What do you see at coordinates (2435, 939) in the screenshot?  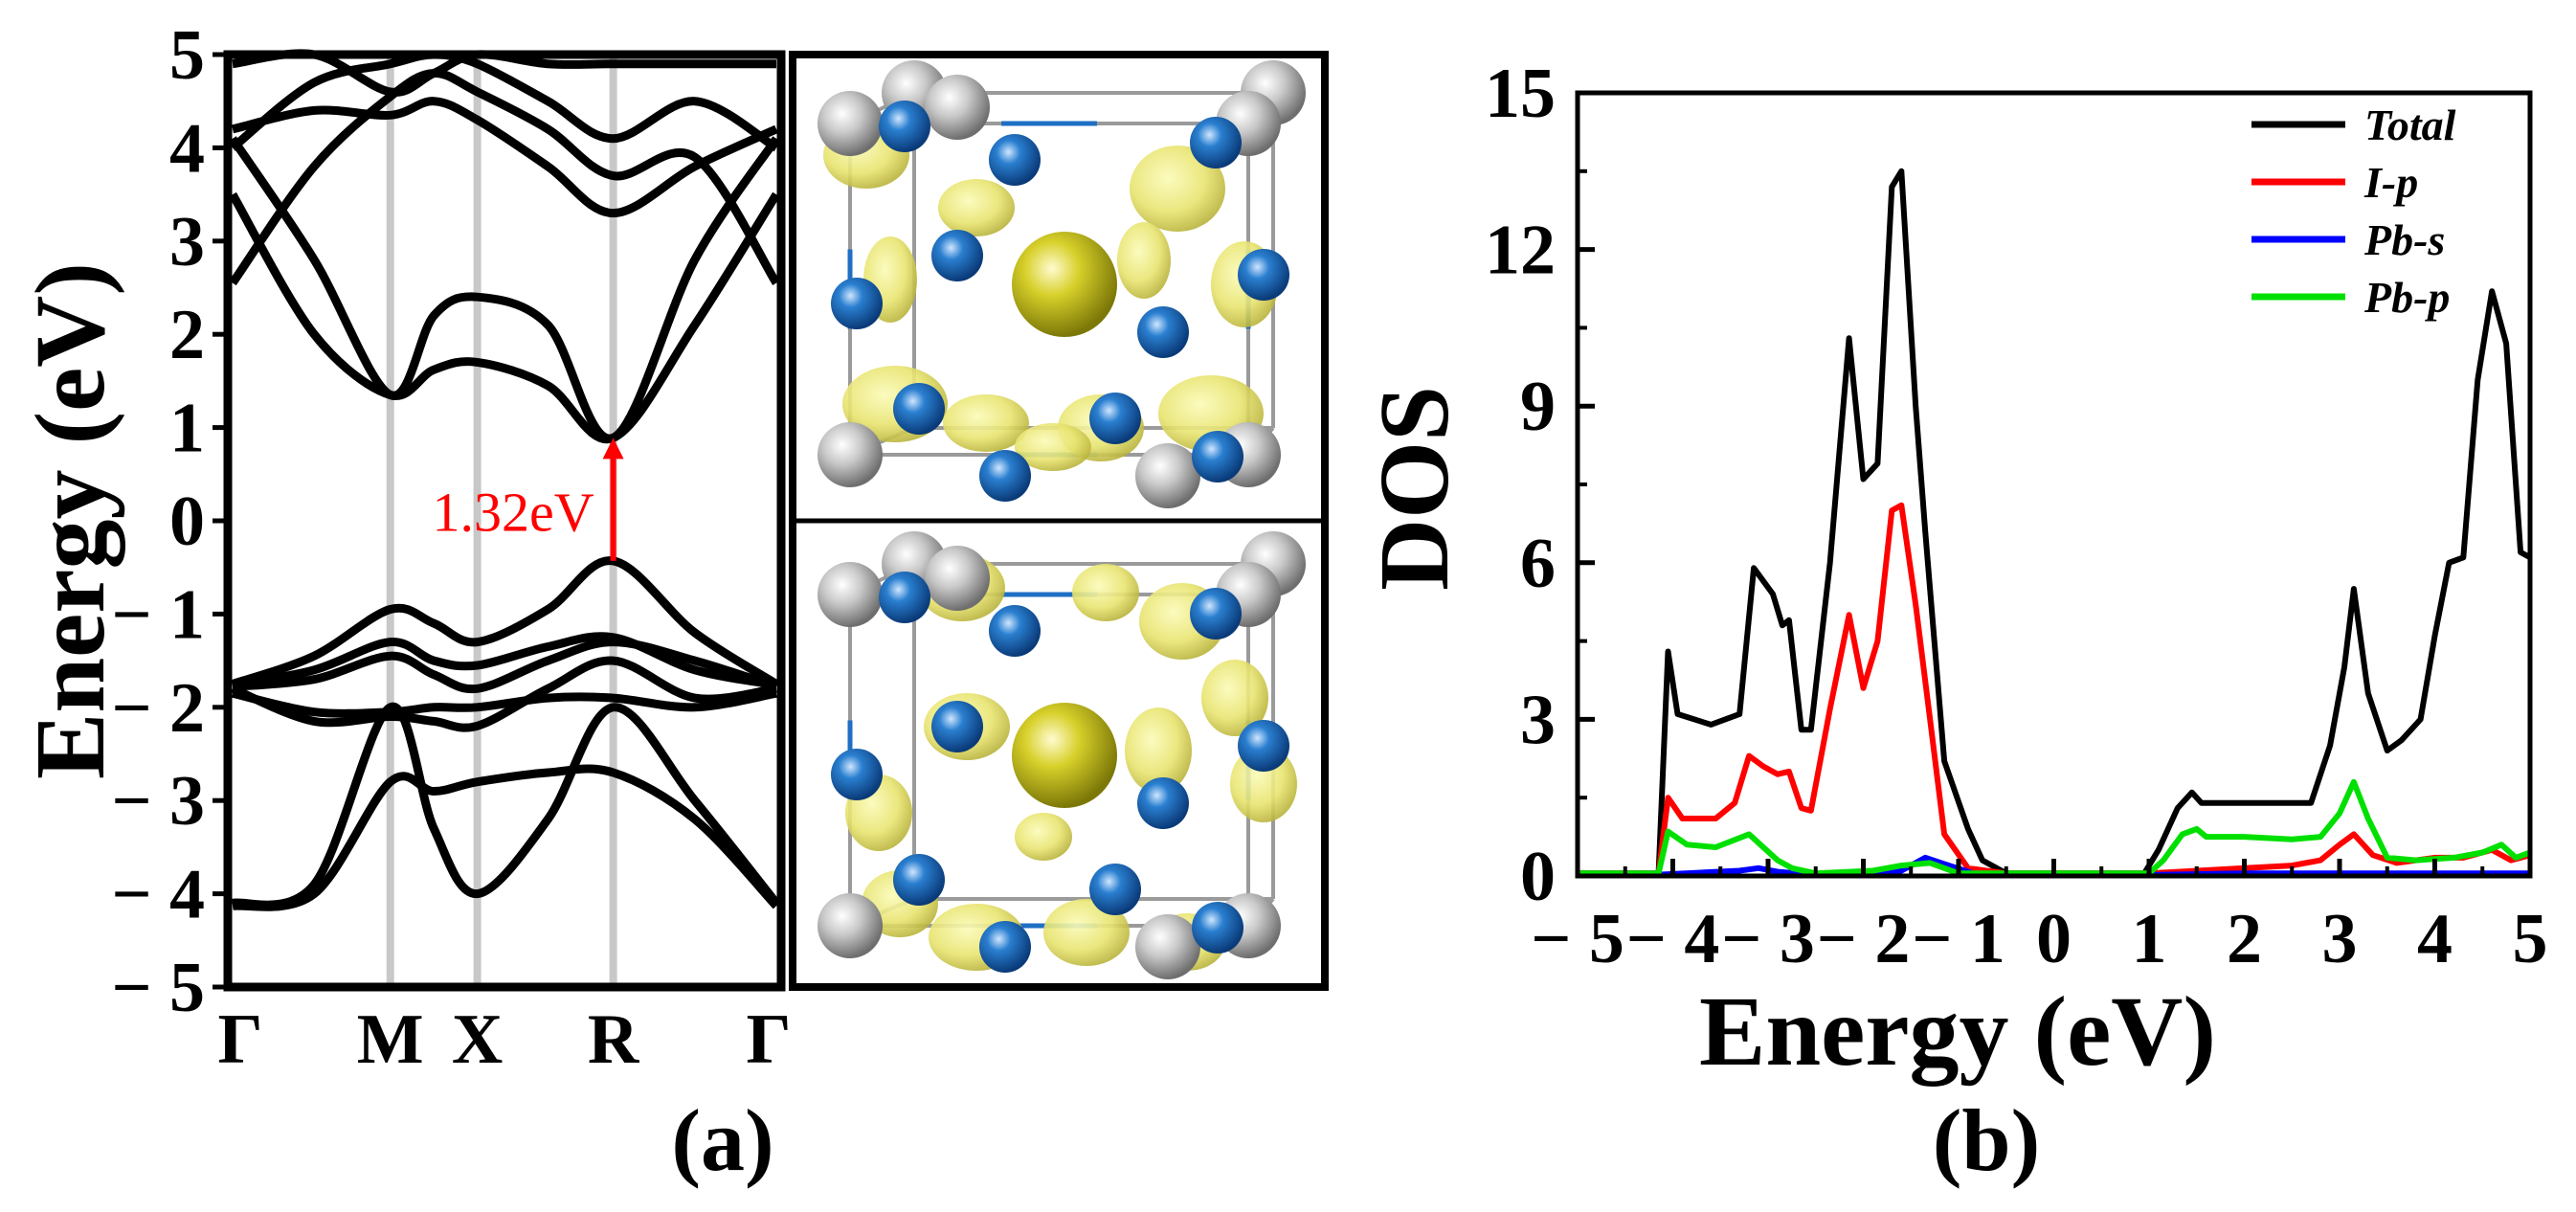 I see `dos-x-tick-label: 4` at bounding box center [2435, 939].